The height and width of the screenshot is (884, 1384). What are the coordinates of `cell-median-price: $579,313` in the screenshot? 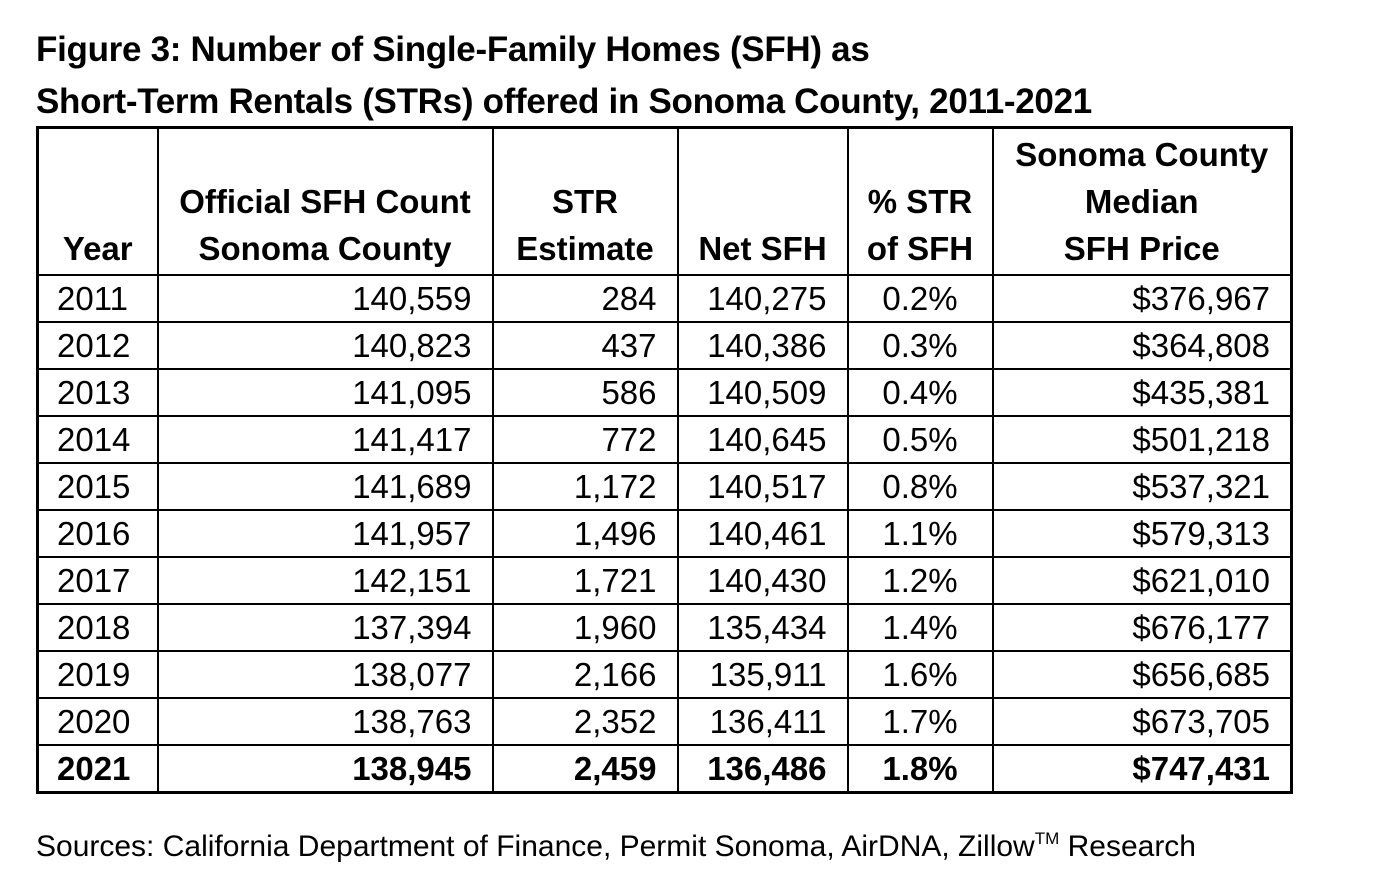 It's located at (1142, 533).